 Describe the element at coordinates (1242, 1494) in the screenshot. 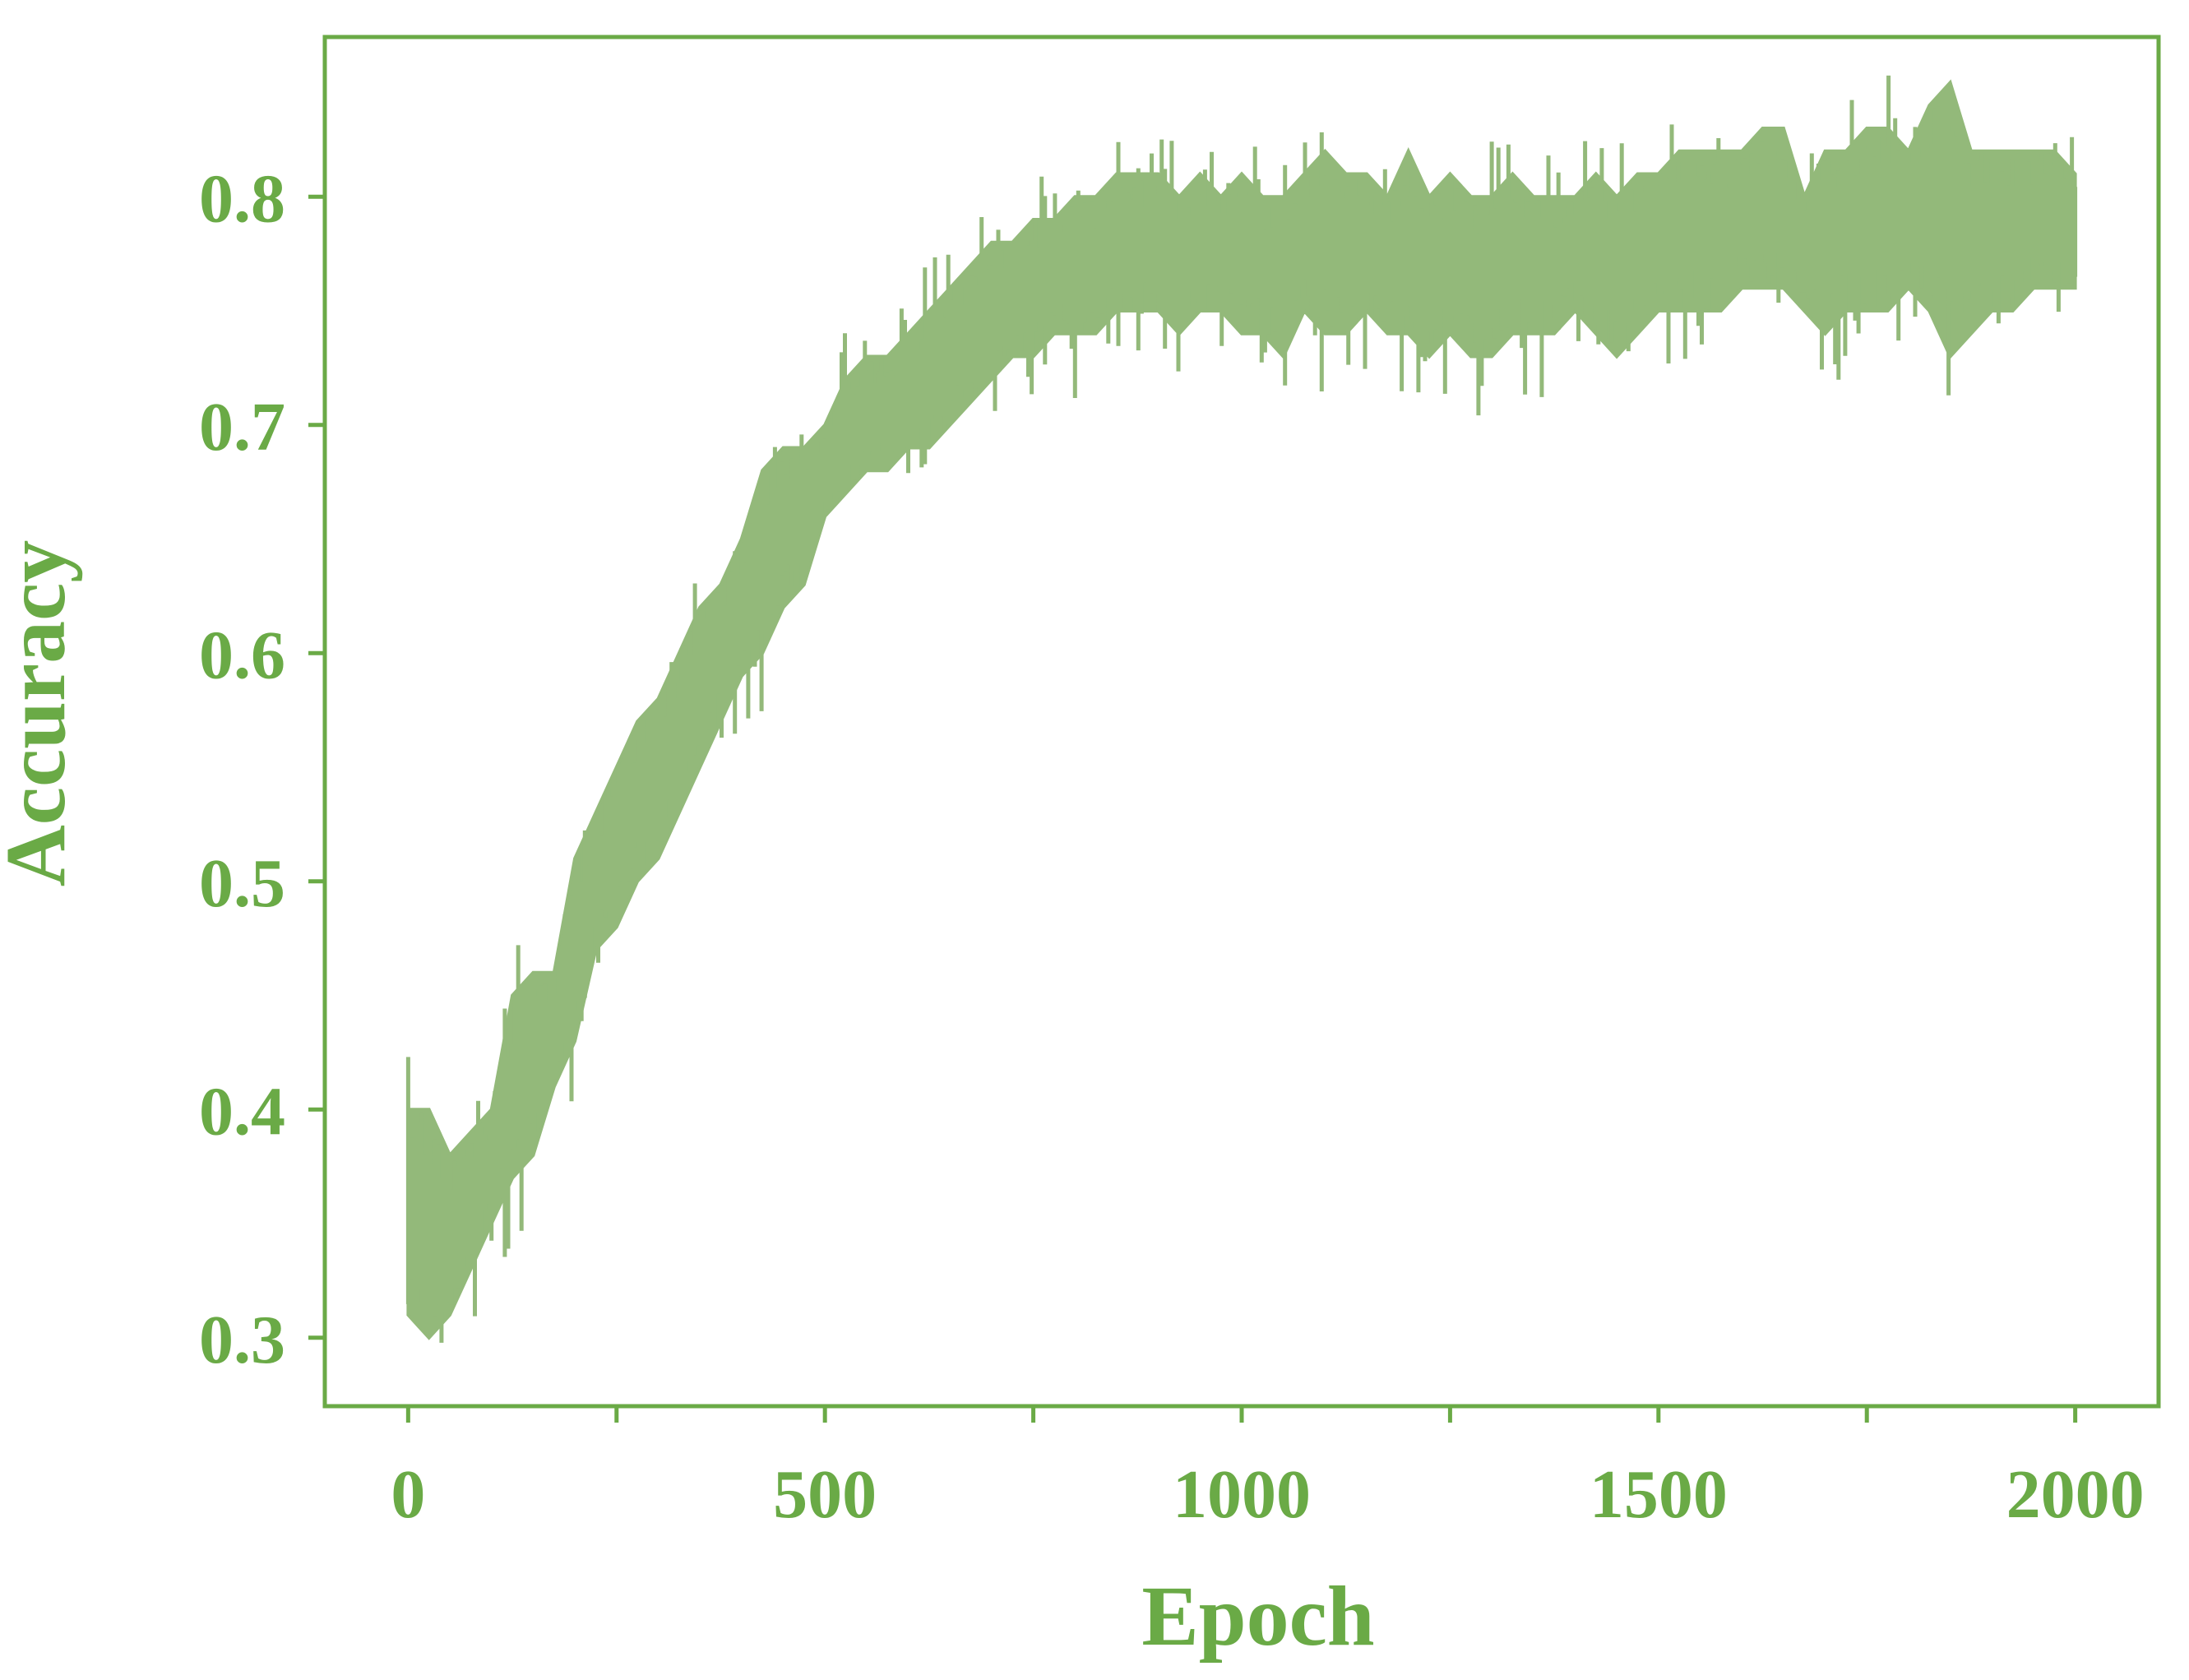

I see `x-tick-label: 1000` at that location.